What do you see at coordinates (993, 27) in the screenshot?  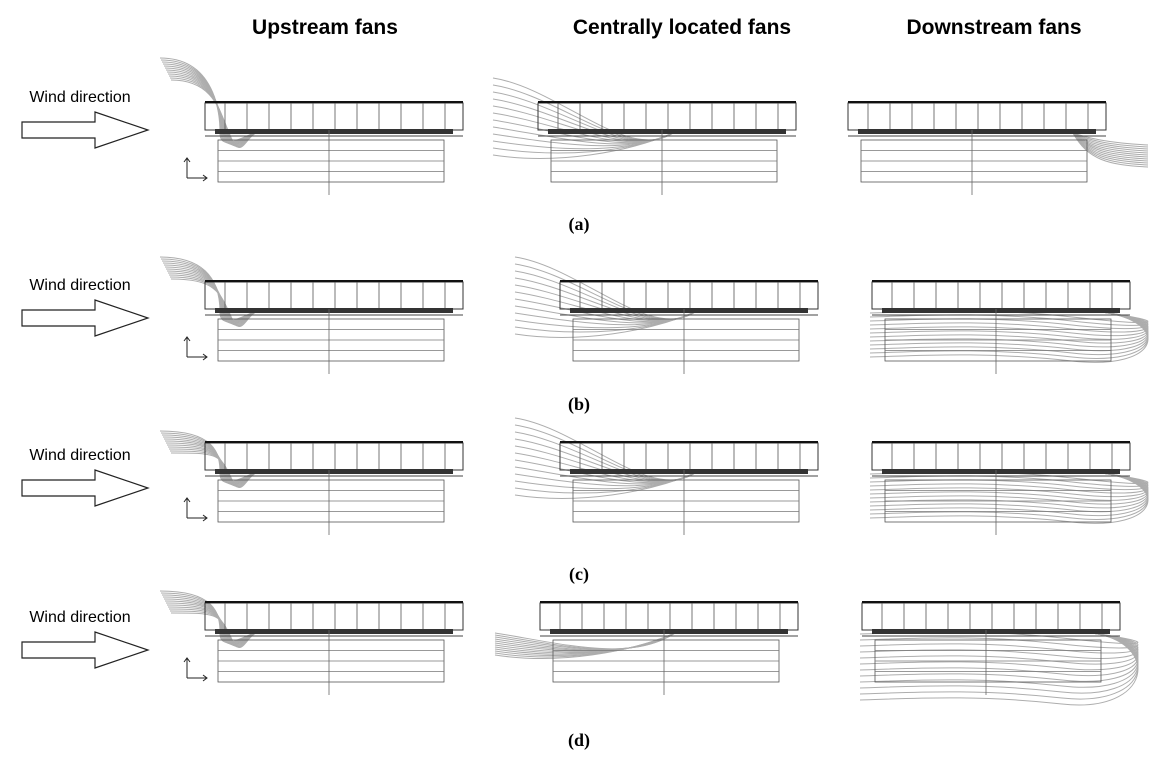 I see `column-header: Downstream fans` at bounding box center [993, 27].